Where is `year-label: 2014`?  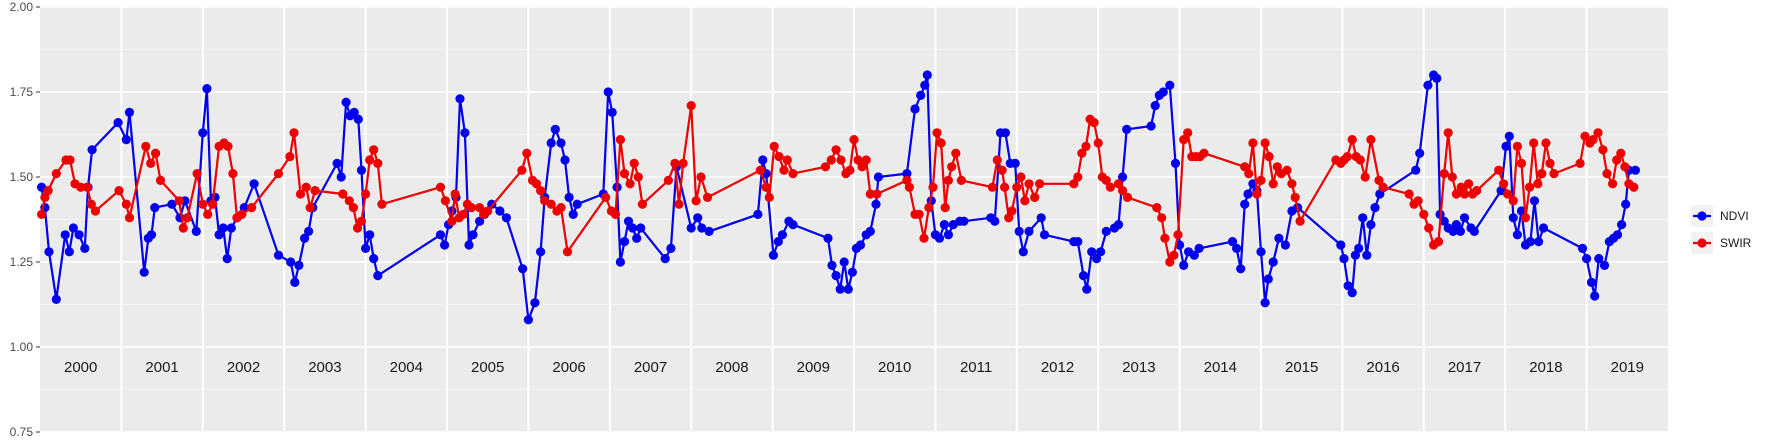
year-label: 2014 is located at coordinates (1220, 367).